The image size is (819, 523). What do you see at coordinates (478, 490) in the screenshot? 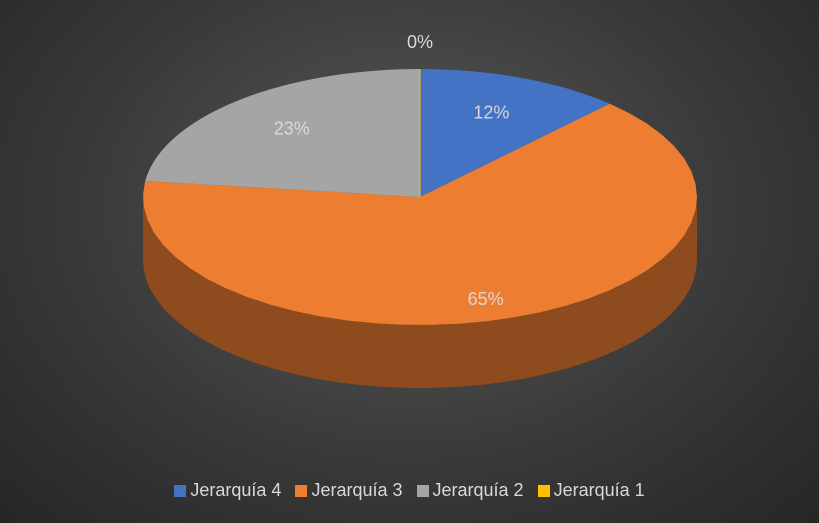
I see `legend-label: Jerarquía 2` at bounding box center [478, 490].